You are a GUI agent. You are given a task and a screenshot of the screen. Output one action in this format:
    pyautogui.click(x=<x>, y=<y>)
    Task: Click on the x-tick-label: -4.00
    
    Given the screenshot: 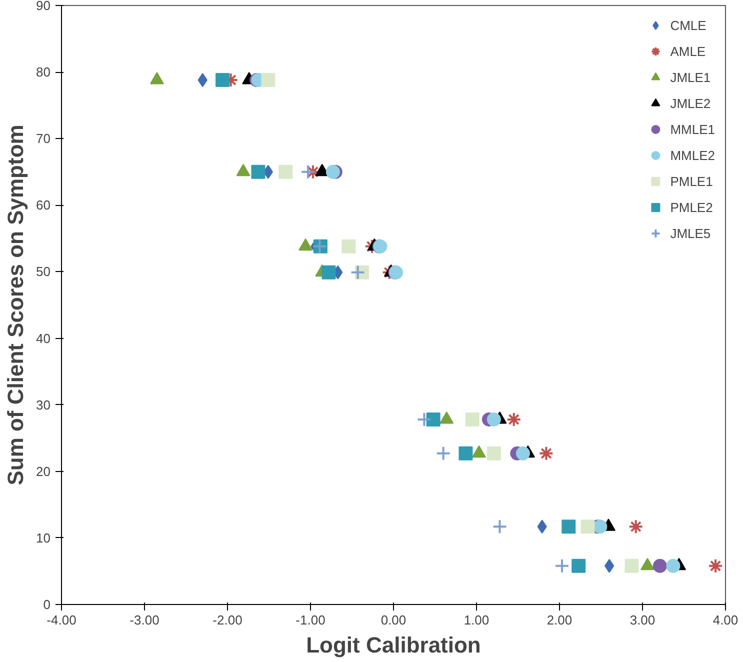 What is the action you would take?
    pyautogui.click(x=61, y=620)
    